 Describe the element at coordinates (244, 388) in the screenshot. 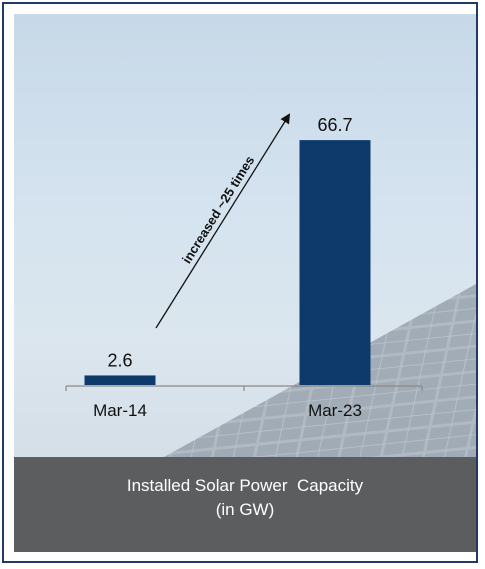

I see `x-axis` at that location.